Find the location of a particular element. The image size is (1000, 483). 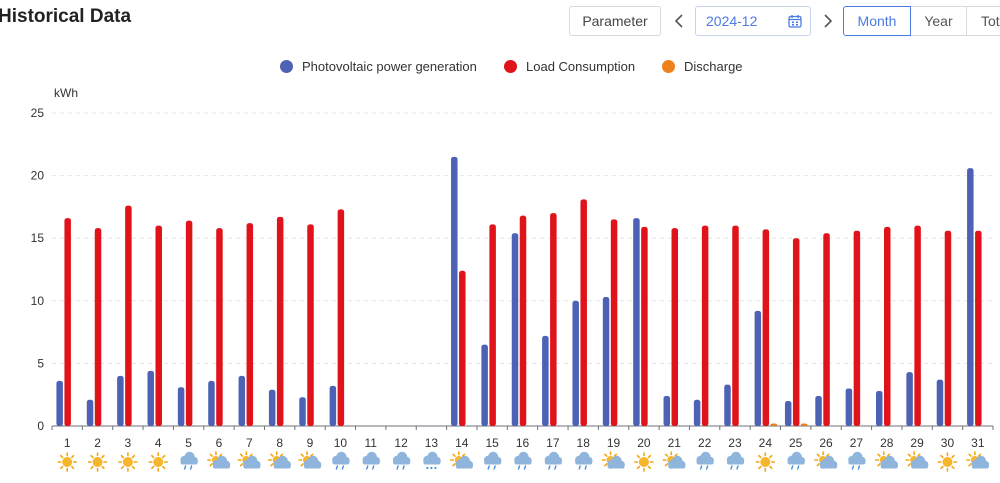

legend-item-load: Load Consumption is located at coordinates (569, 66).